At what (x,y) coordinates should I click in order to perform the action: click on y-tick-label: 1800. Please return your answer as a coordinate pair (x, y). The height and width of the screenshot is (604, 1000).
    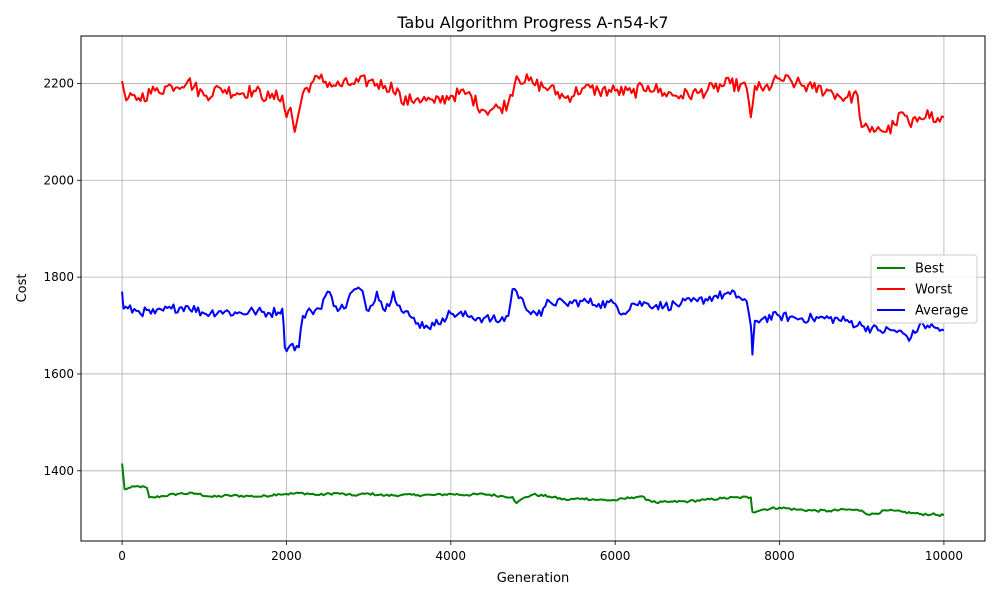
    Looking at the image, I should click on (58, 277).